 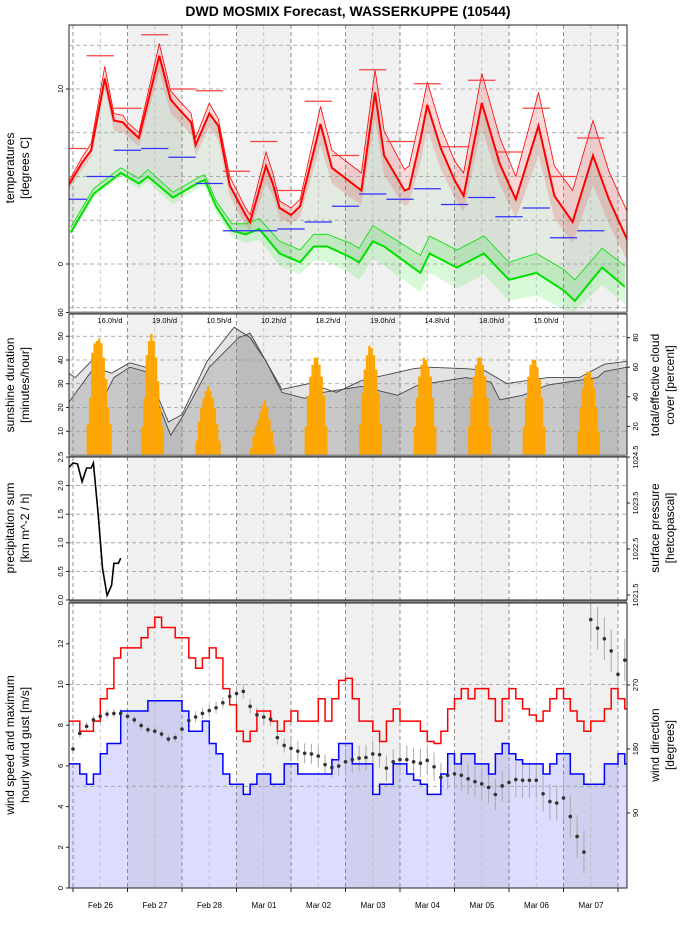 I want to click on y-tick-label-right: 1022.5, so click(x=635, y=549).